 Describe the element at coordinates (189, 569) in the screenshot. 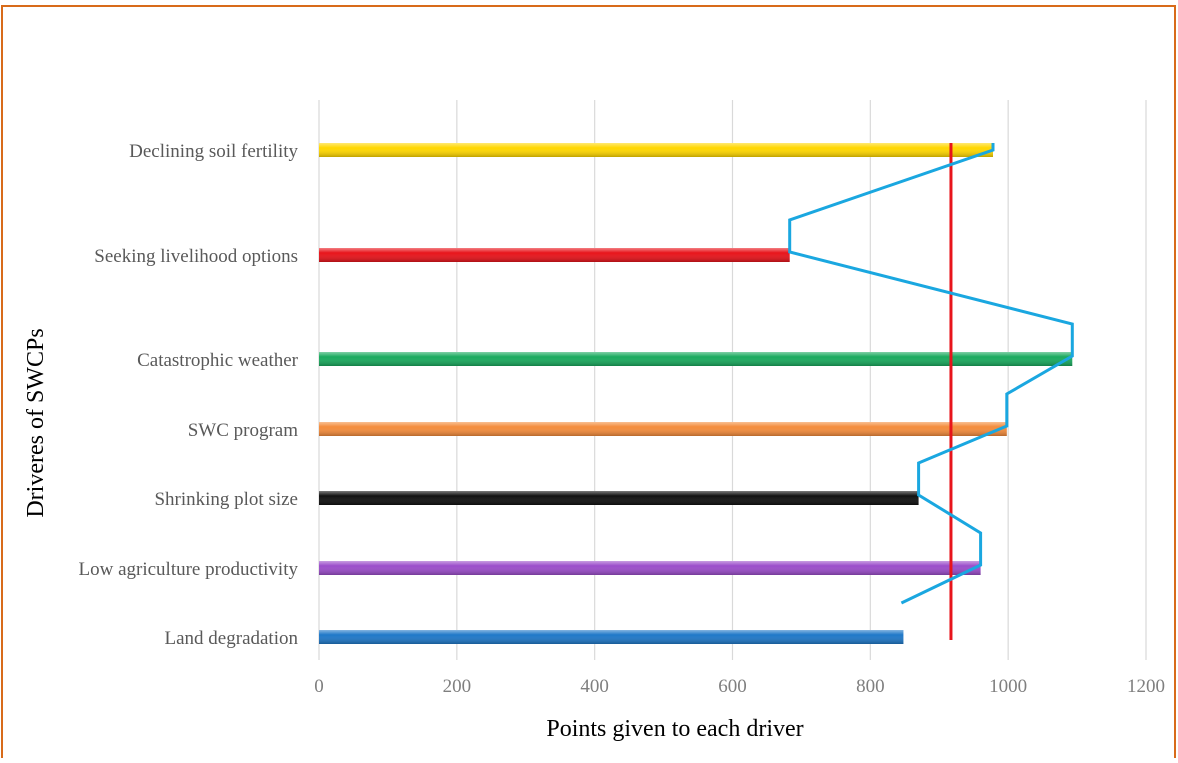

I see `category-label: Low agriculture productivity` at that location.